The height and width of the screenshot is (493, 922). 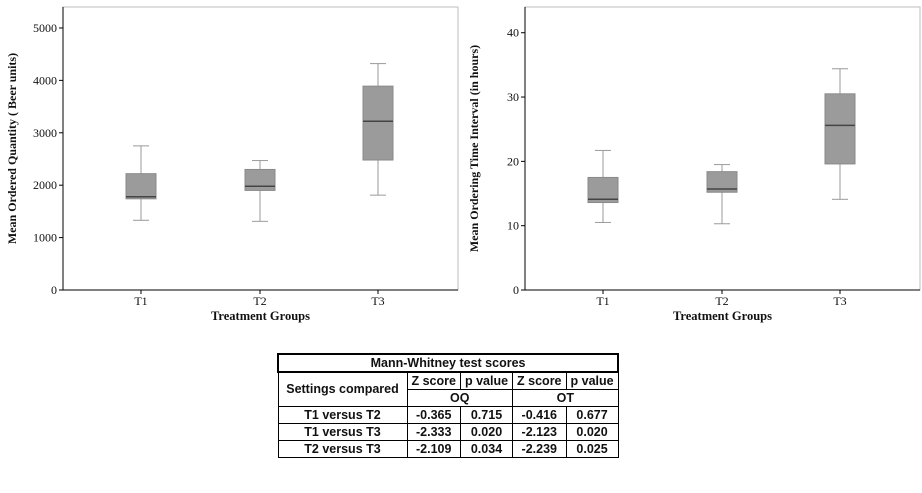 What do you see at coordinates (342, 449) in the screenshot?
I see `row-label: T2 versus T3` at bounding box center [342, 449].